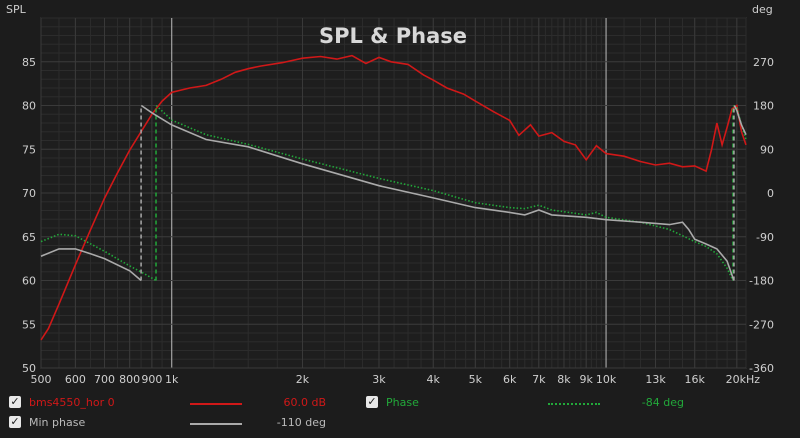  I want to click on y-axis-label-right: deg, so click(762, 9).